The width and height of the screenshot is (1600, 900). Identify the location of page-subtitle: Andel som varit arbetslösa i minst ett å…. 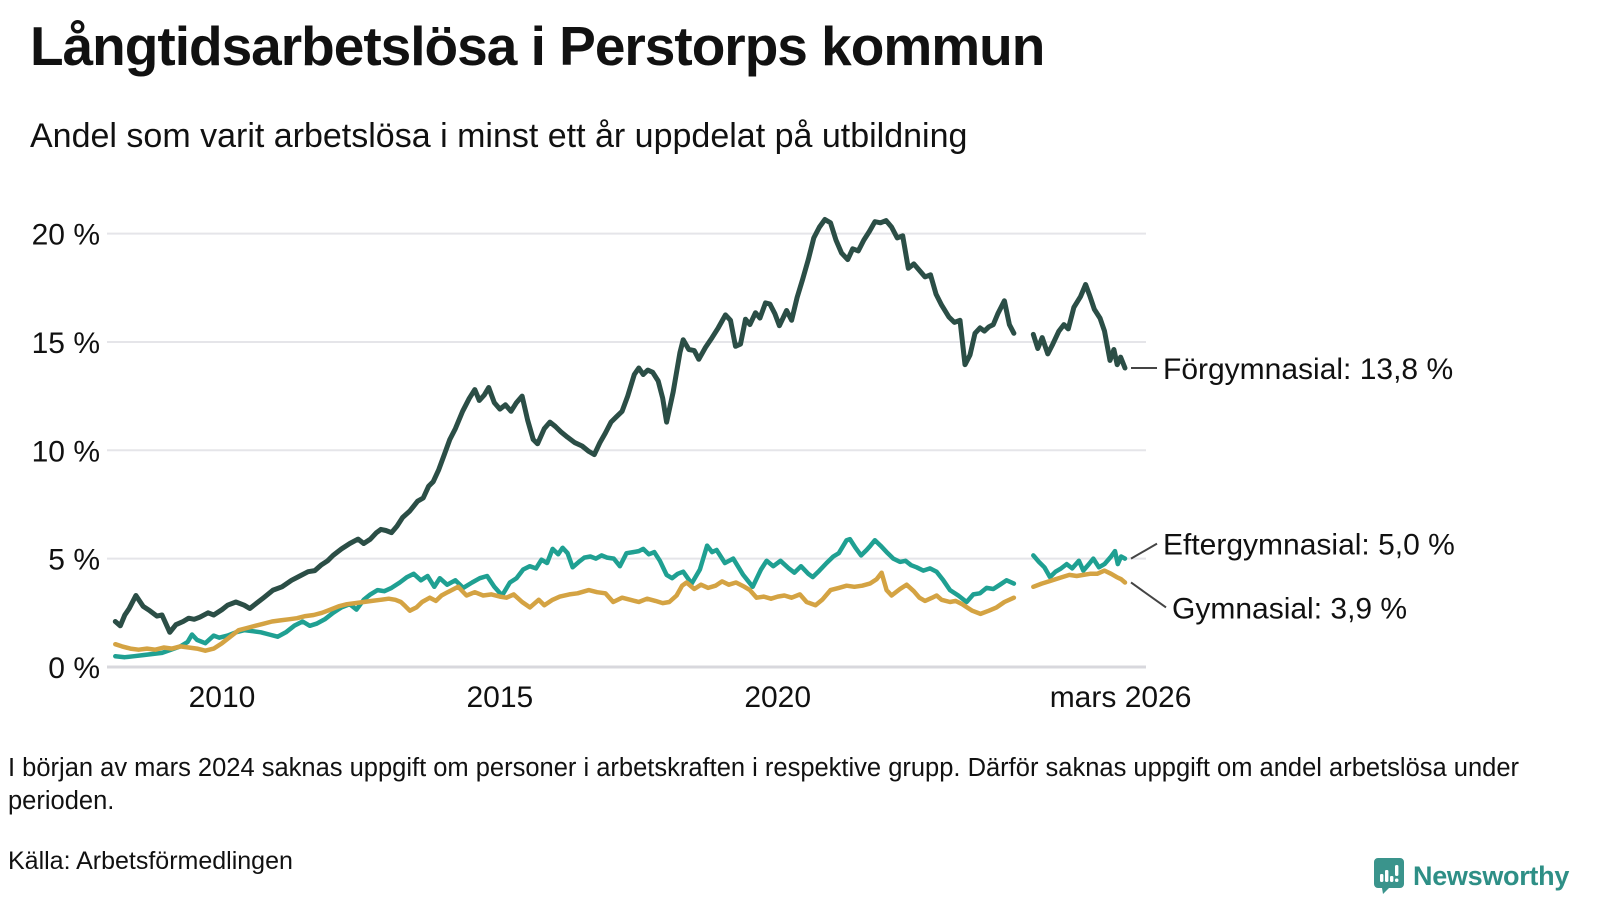
(499, 136).